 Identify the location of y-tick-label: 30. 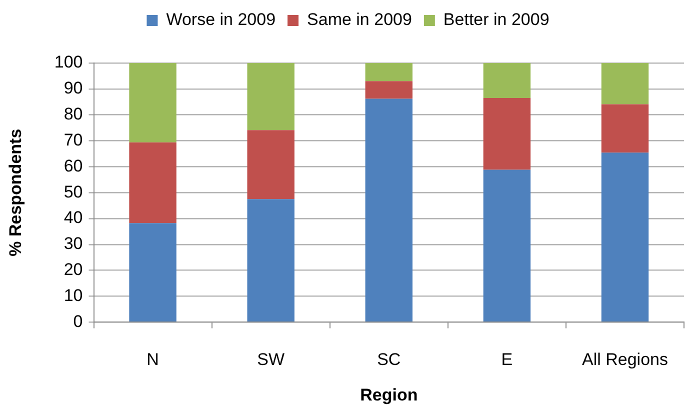
(73, 244).